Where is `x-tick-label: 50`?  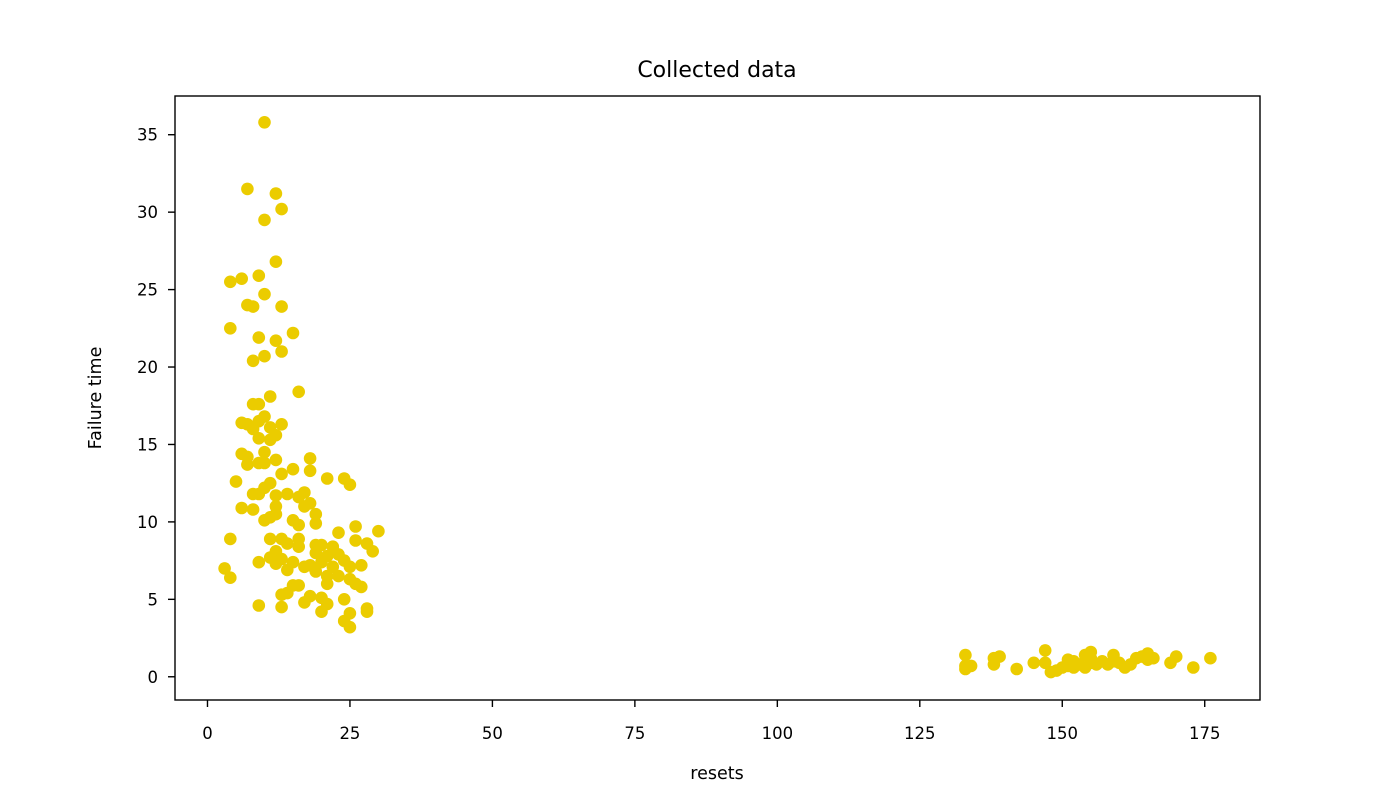 x-tick-label: 50 is located at coordinates (492, 733).